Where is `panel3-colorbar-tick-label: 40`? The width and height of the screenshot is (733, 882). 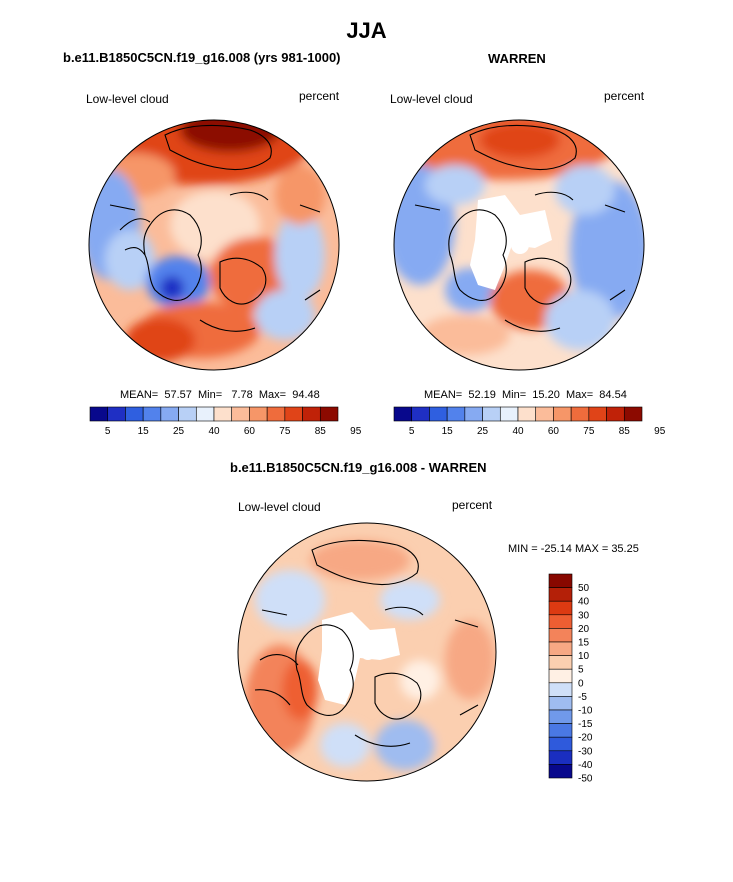 panel3-colorbar-tick-label: 40 is located at coordinates (584, 602).